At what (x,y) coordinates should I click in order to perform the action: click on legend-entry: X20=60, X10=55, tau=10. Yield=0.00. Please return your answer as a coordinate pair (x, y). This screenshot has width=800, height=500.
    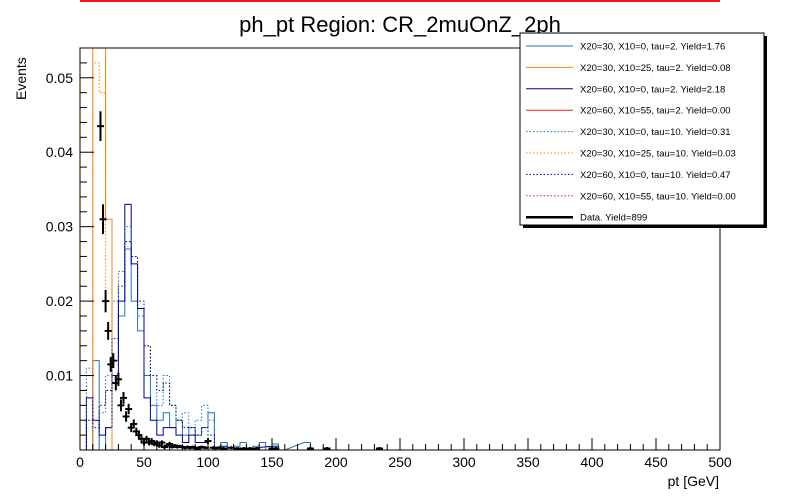
    Looking at the image, I should click on (631, 196).